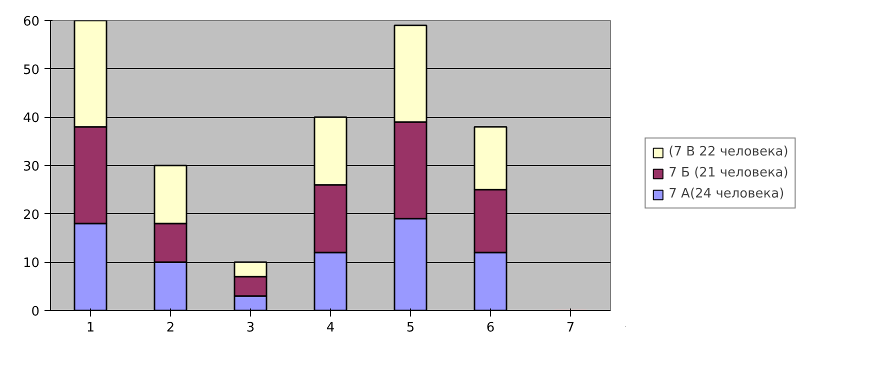 The width and height of the screenshot is (882, 389). Describe the element at coordinates (31, 70) in the screenshot. I see `y-tick-label: 50` at that location.